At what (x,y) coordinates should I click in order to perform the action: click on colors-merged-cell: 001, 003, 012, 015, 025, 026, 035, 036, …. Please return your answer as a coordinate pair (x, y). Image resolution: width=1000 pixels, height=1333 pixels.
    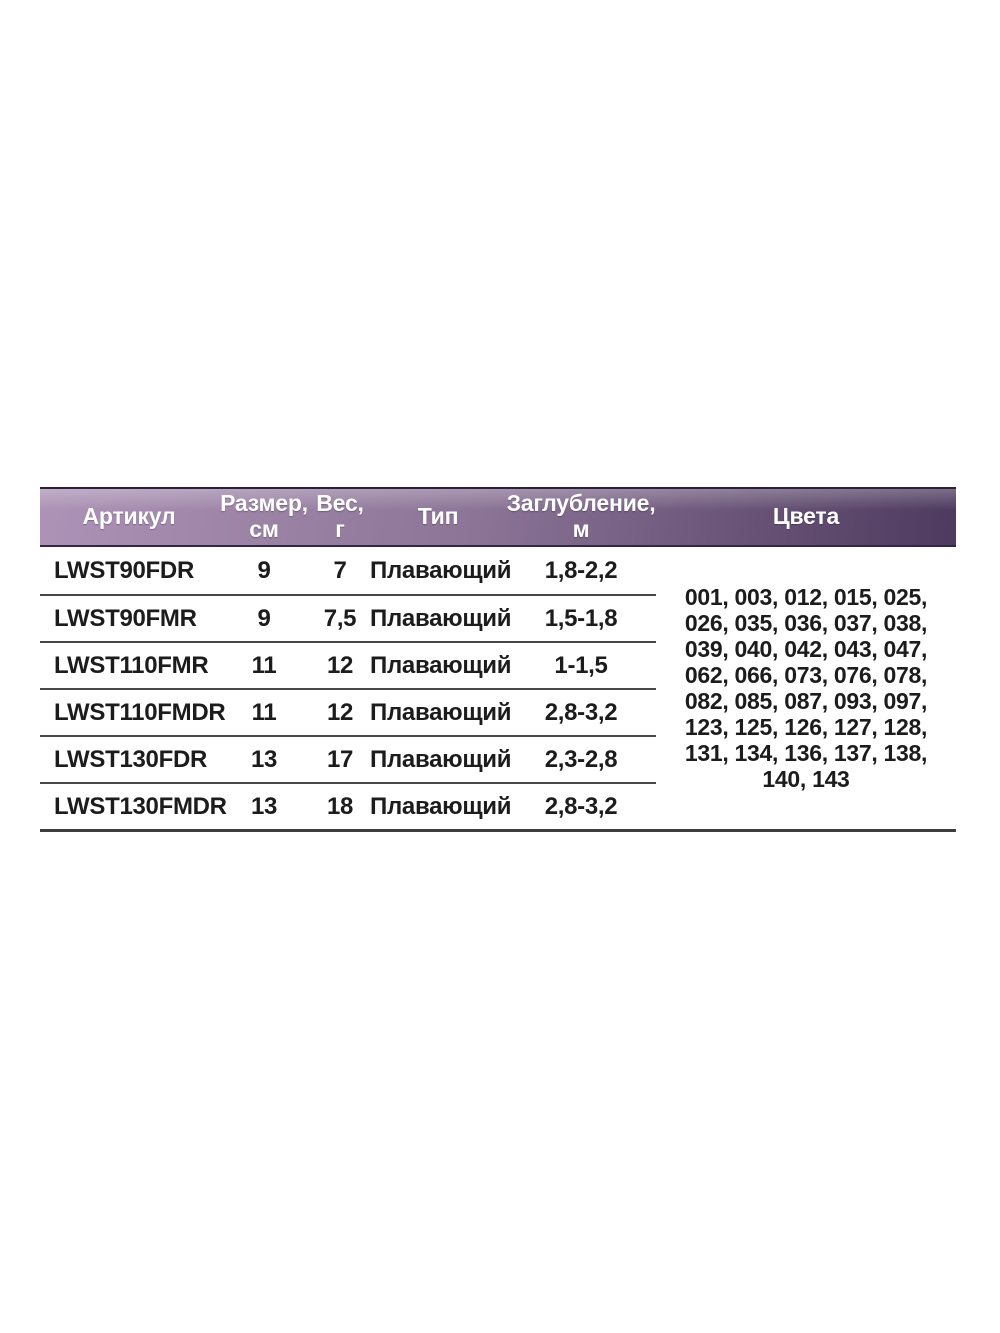
    Looking at the image, I should click on (806, 688).